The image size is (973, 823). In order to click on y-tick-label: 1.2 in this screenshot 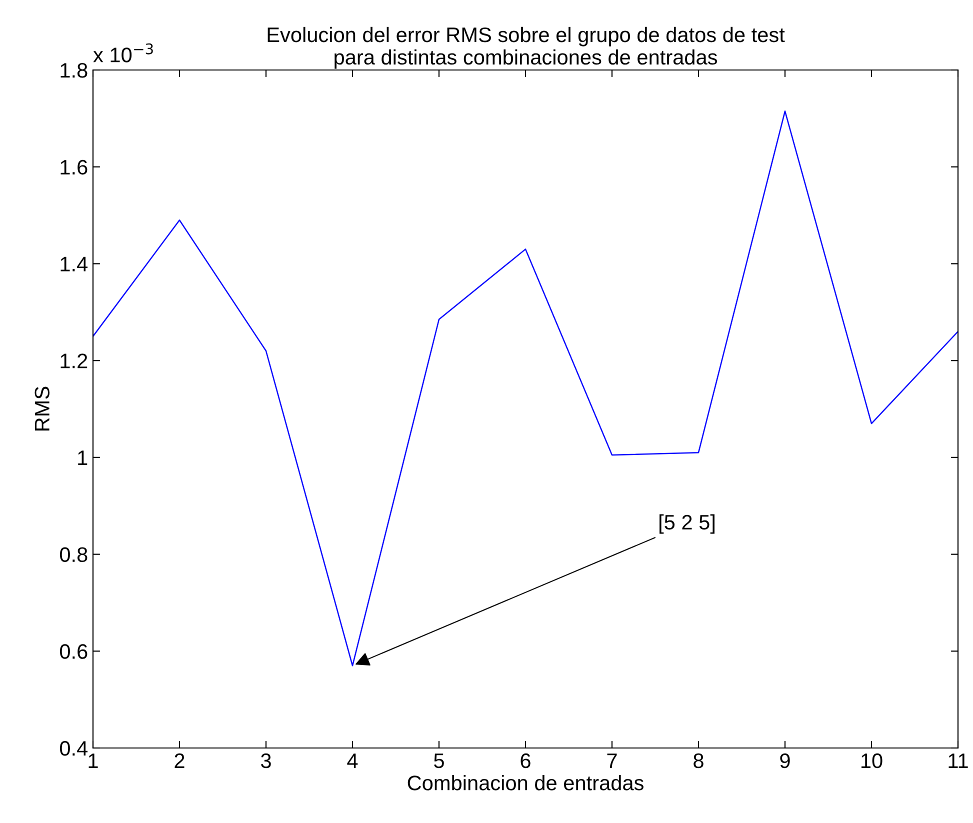, I will do `click(74, 361)`.